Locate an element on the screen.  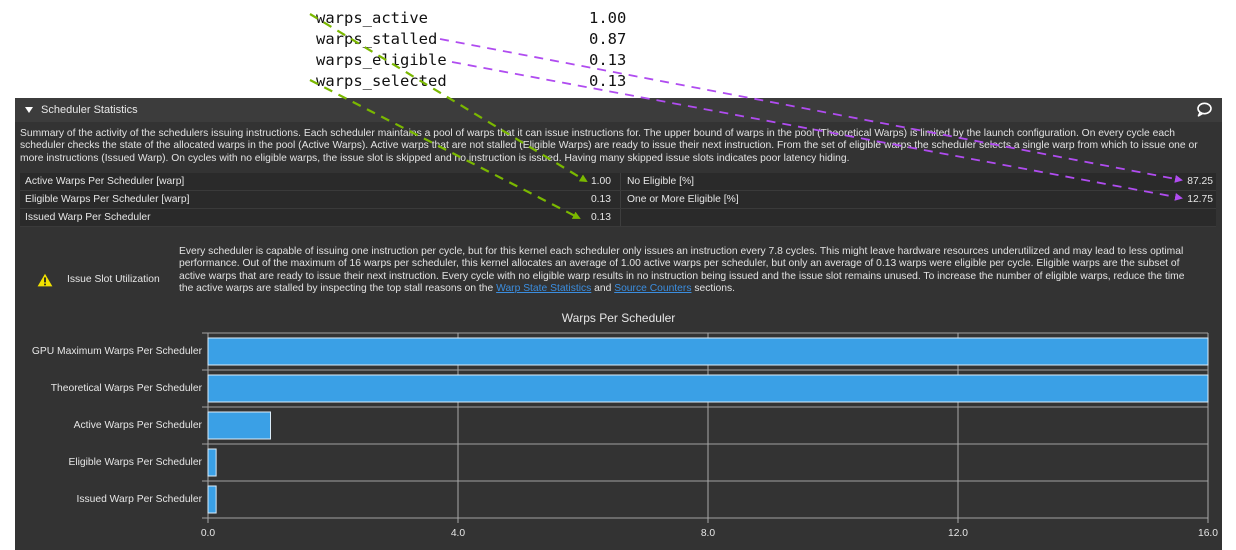
chart-category-label: GPU Maximum Warps Per Scheduler is located at coordinates (116, 351).